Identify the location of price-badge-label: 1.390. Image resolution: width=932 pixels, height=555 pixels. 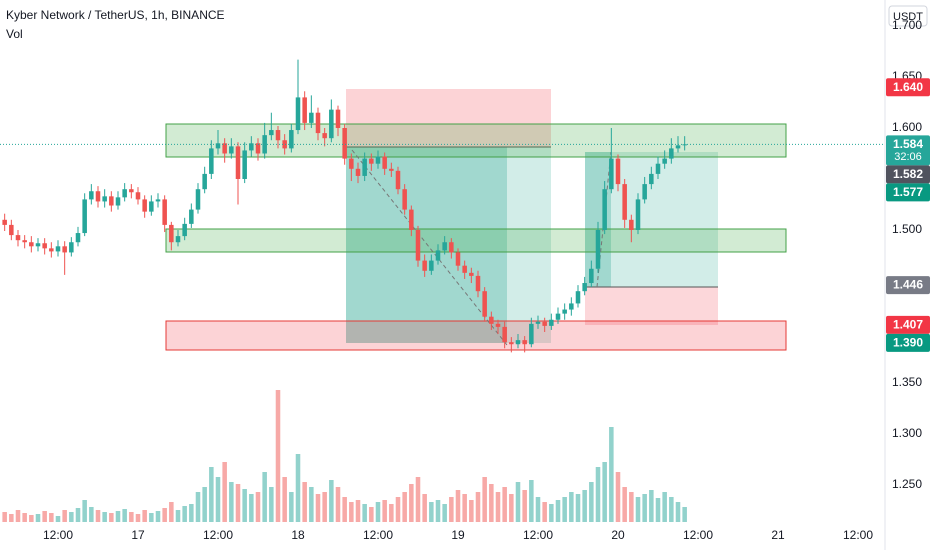
(908, 343).